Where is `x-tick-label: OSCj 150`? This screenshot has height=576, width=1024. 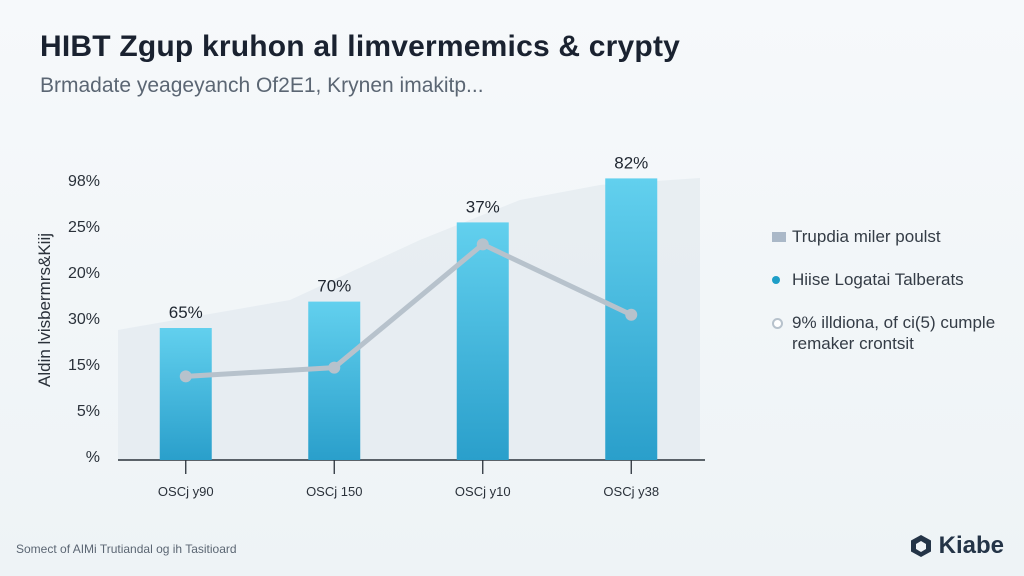 x-tick-label: OSCj 150 is located at coordinates (334, 491).